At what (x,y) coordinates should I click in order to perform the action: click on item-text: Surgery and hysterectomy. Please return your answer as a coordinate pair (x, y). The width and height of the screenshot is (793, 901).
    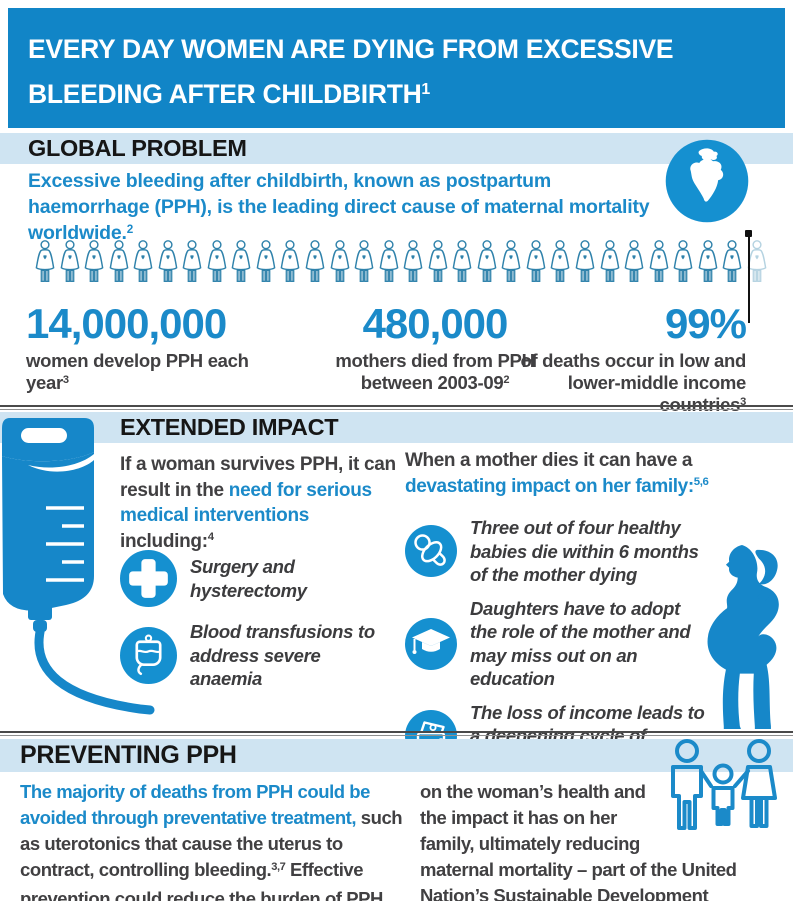
    Looking at the image, I should click on (248, 578).